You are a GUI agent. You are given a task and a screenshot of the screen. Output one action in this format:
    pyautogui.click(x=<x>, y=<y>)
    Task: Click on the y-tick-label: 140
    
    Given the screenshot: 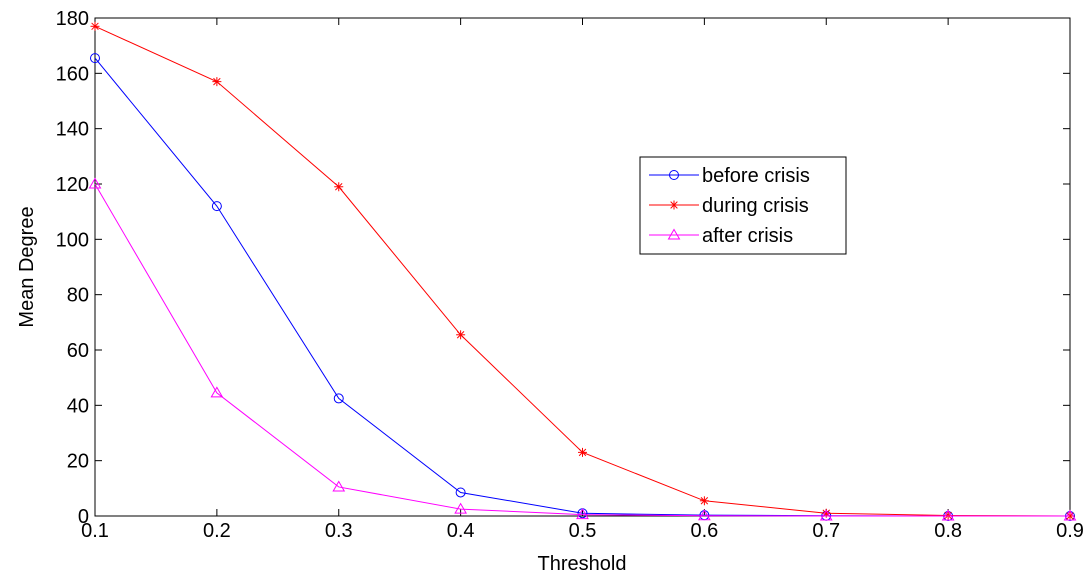 What is the action you would take?
    pyautogui.click(x=72, y=130)
    